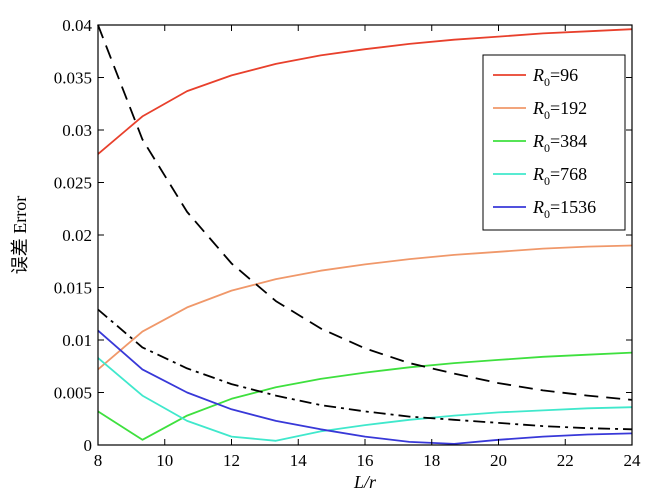 This screenshot has height=498, width=660. Describe the element at coordinates (20, 235) in the screenshot. I see `y-axis-title: 误差 Error` at that location.